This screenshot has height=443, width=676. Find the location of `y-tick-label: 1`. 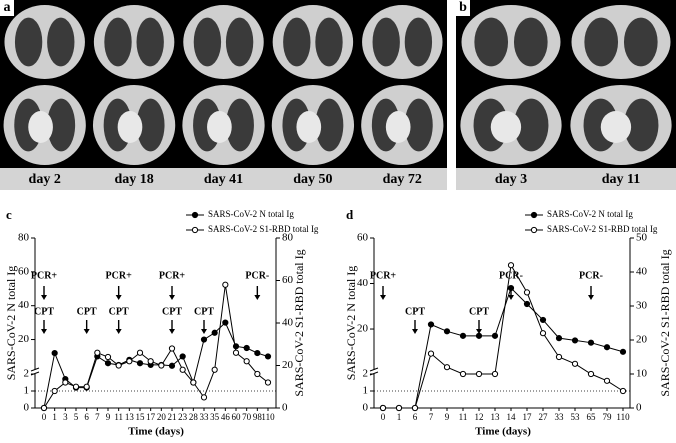

y-tick-label: 1 is located at coordinates (27, 391).